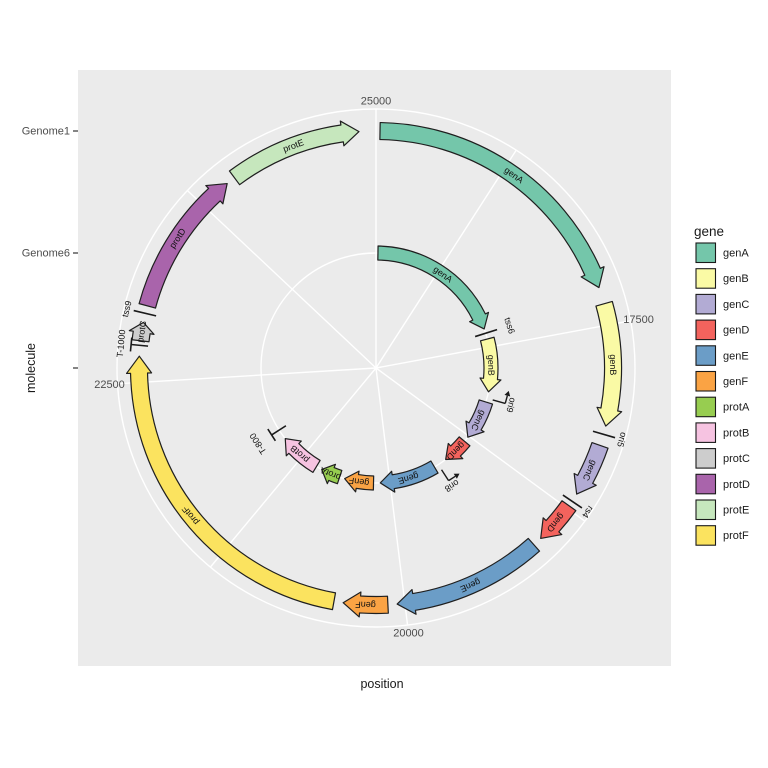  I want to click on feature-glyph-tick-tss9, so click(145, 313).